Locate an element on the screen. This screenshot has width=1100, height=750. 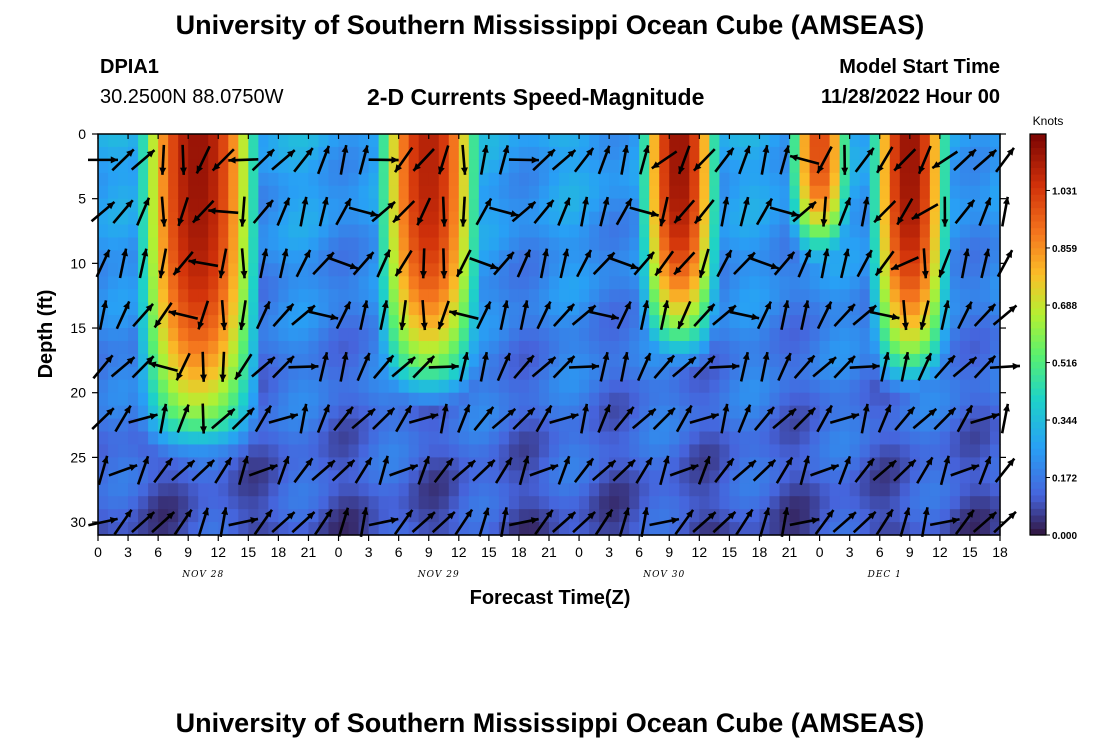
x-tick-label: 12 is located at coordinates (700, 552).